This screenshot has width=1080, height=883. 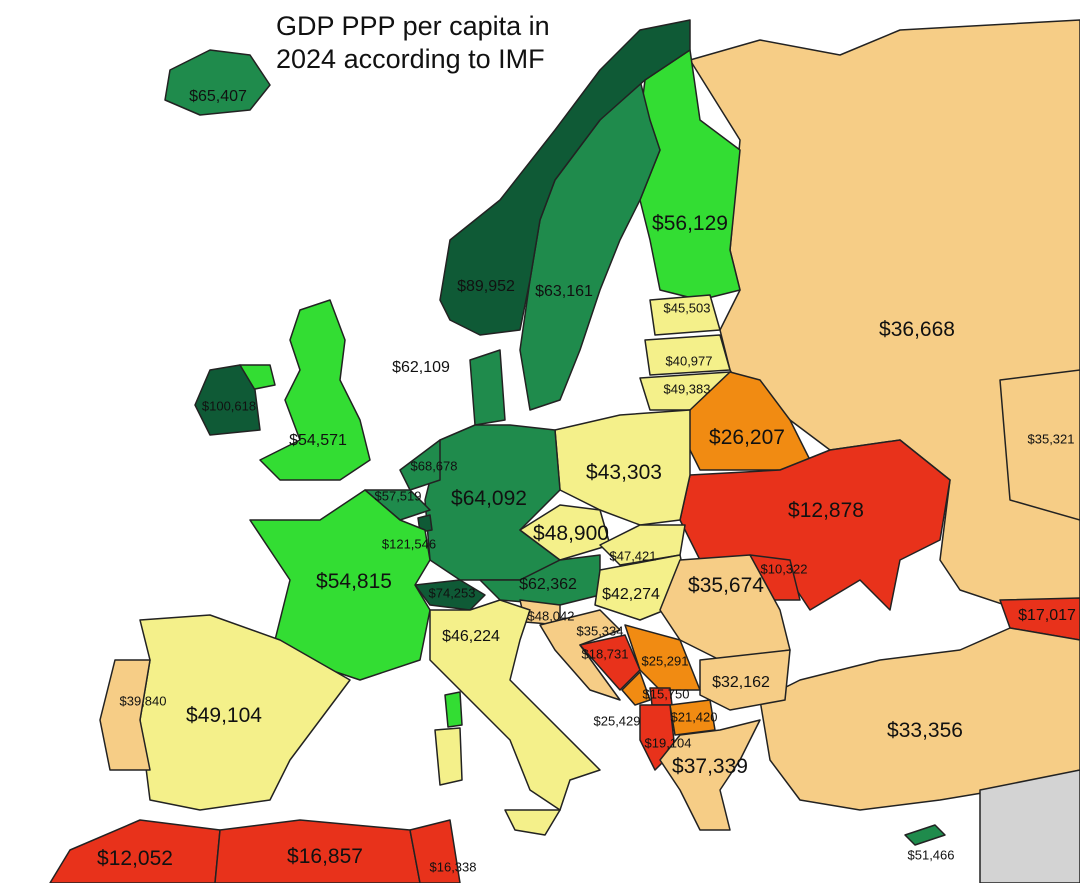 What do you see at coordinates (580, 655) in the screenshot?
I see `region-croatia` at bounding box center [580, 655].